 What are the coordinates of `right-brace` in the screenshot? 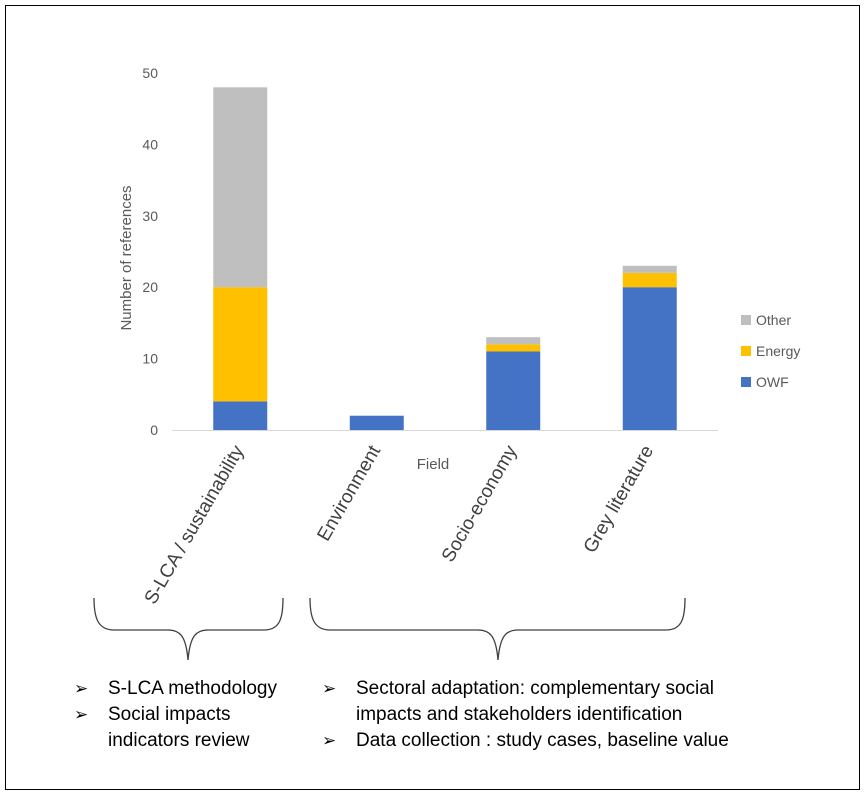 It's located at (497, 629).